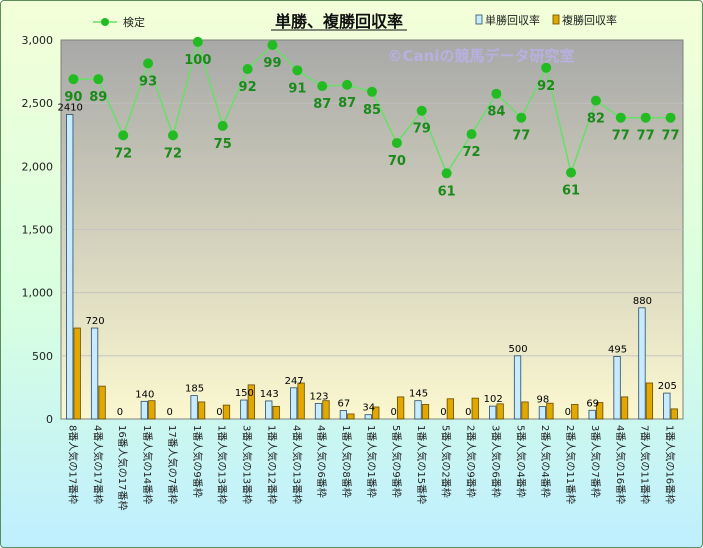 The height and width of the screenshot is (548, 703). What do you see at coordinates (194, 389) in the screenshot?
I see `tansho-value-label: 185` at bounding box center [194, 389].